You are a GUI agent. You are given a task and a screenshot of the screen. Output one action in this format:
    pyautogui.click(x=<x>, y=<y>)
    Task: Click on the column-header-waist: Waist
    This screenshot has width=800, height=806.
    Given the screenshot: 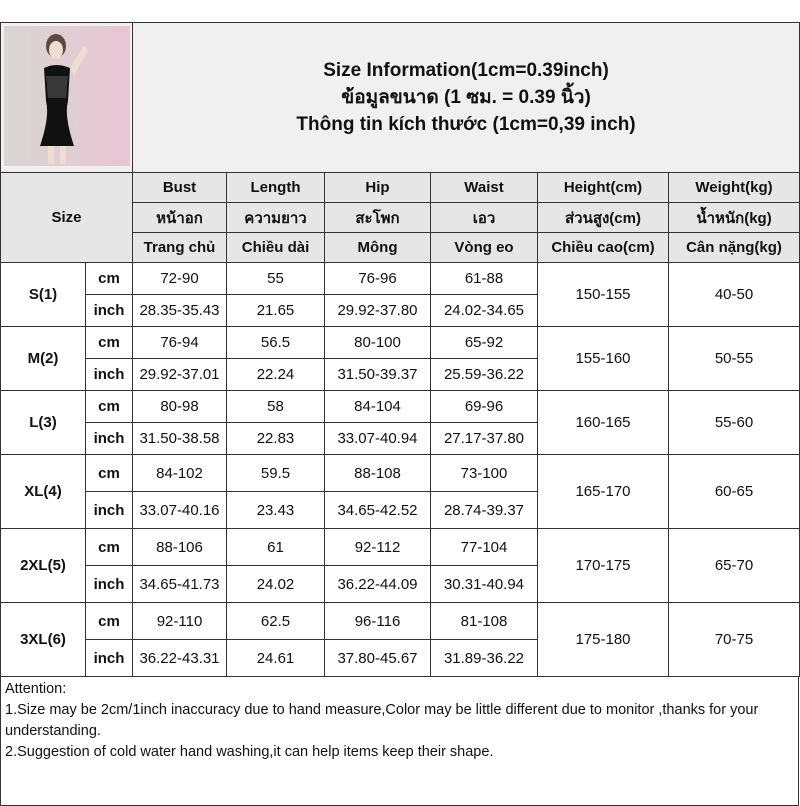 What is the action you would take?
    pyautogui.click(x=484, y=187)
    